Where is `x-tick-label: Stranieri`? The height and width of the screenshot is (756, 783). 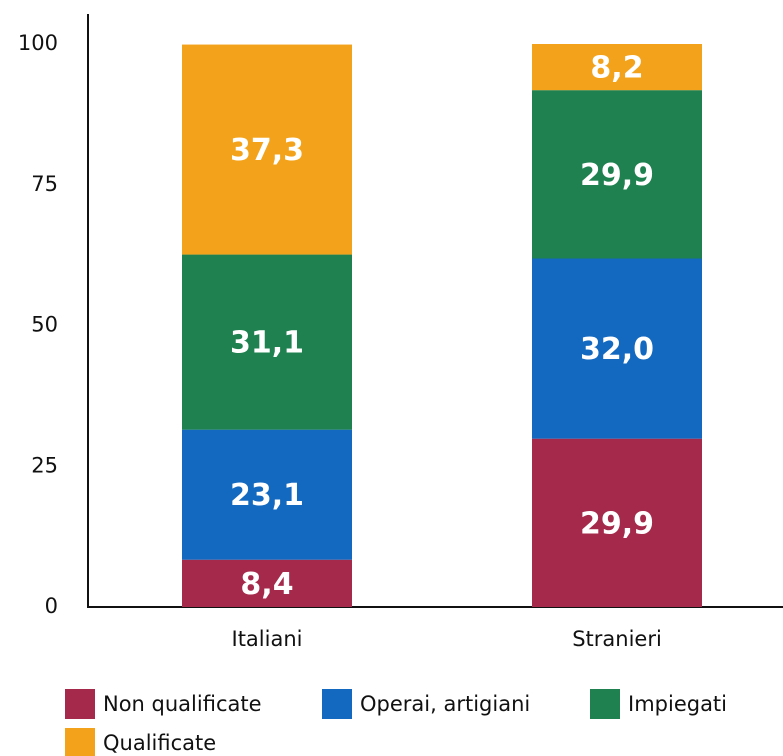 x-tick-label: Stranieri is located at coordinates (617, 639).